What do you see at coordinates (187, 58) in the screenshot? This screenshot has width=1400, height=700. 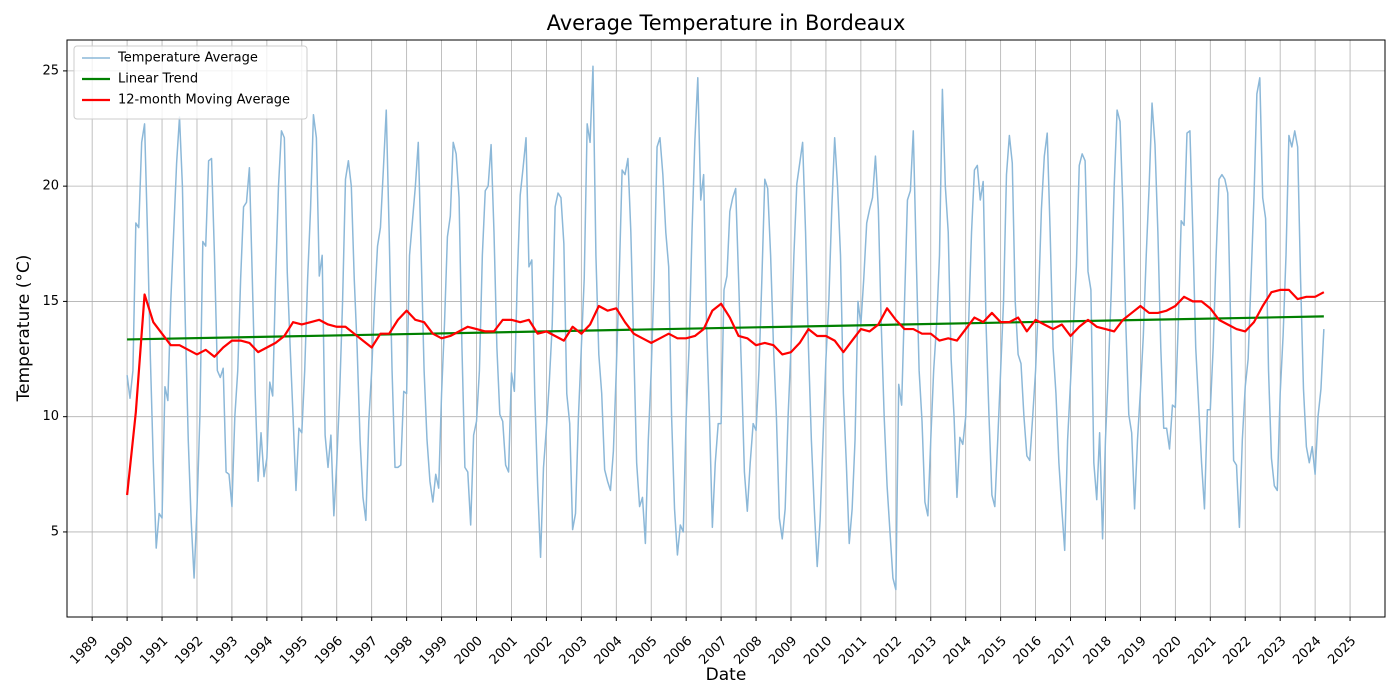 I see `legend-label: Temperature Average` at bounding box center [187, 58].